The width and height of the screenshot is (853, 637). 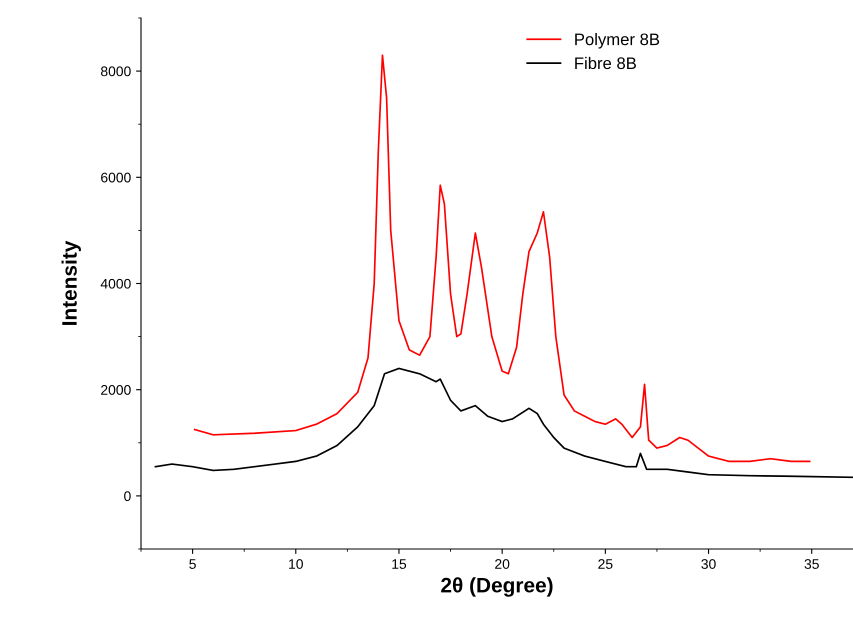 What do you see at coordinates (192, 564) in the screenshot?
I see `x-tick-label: 5` at bounding box center [192, 564].